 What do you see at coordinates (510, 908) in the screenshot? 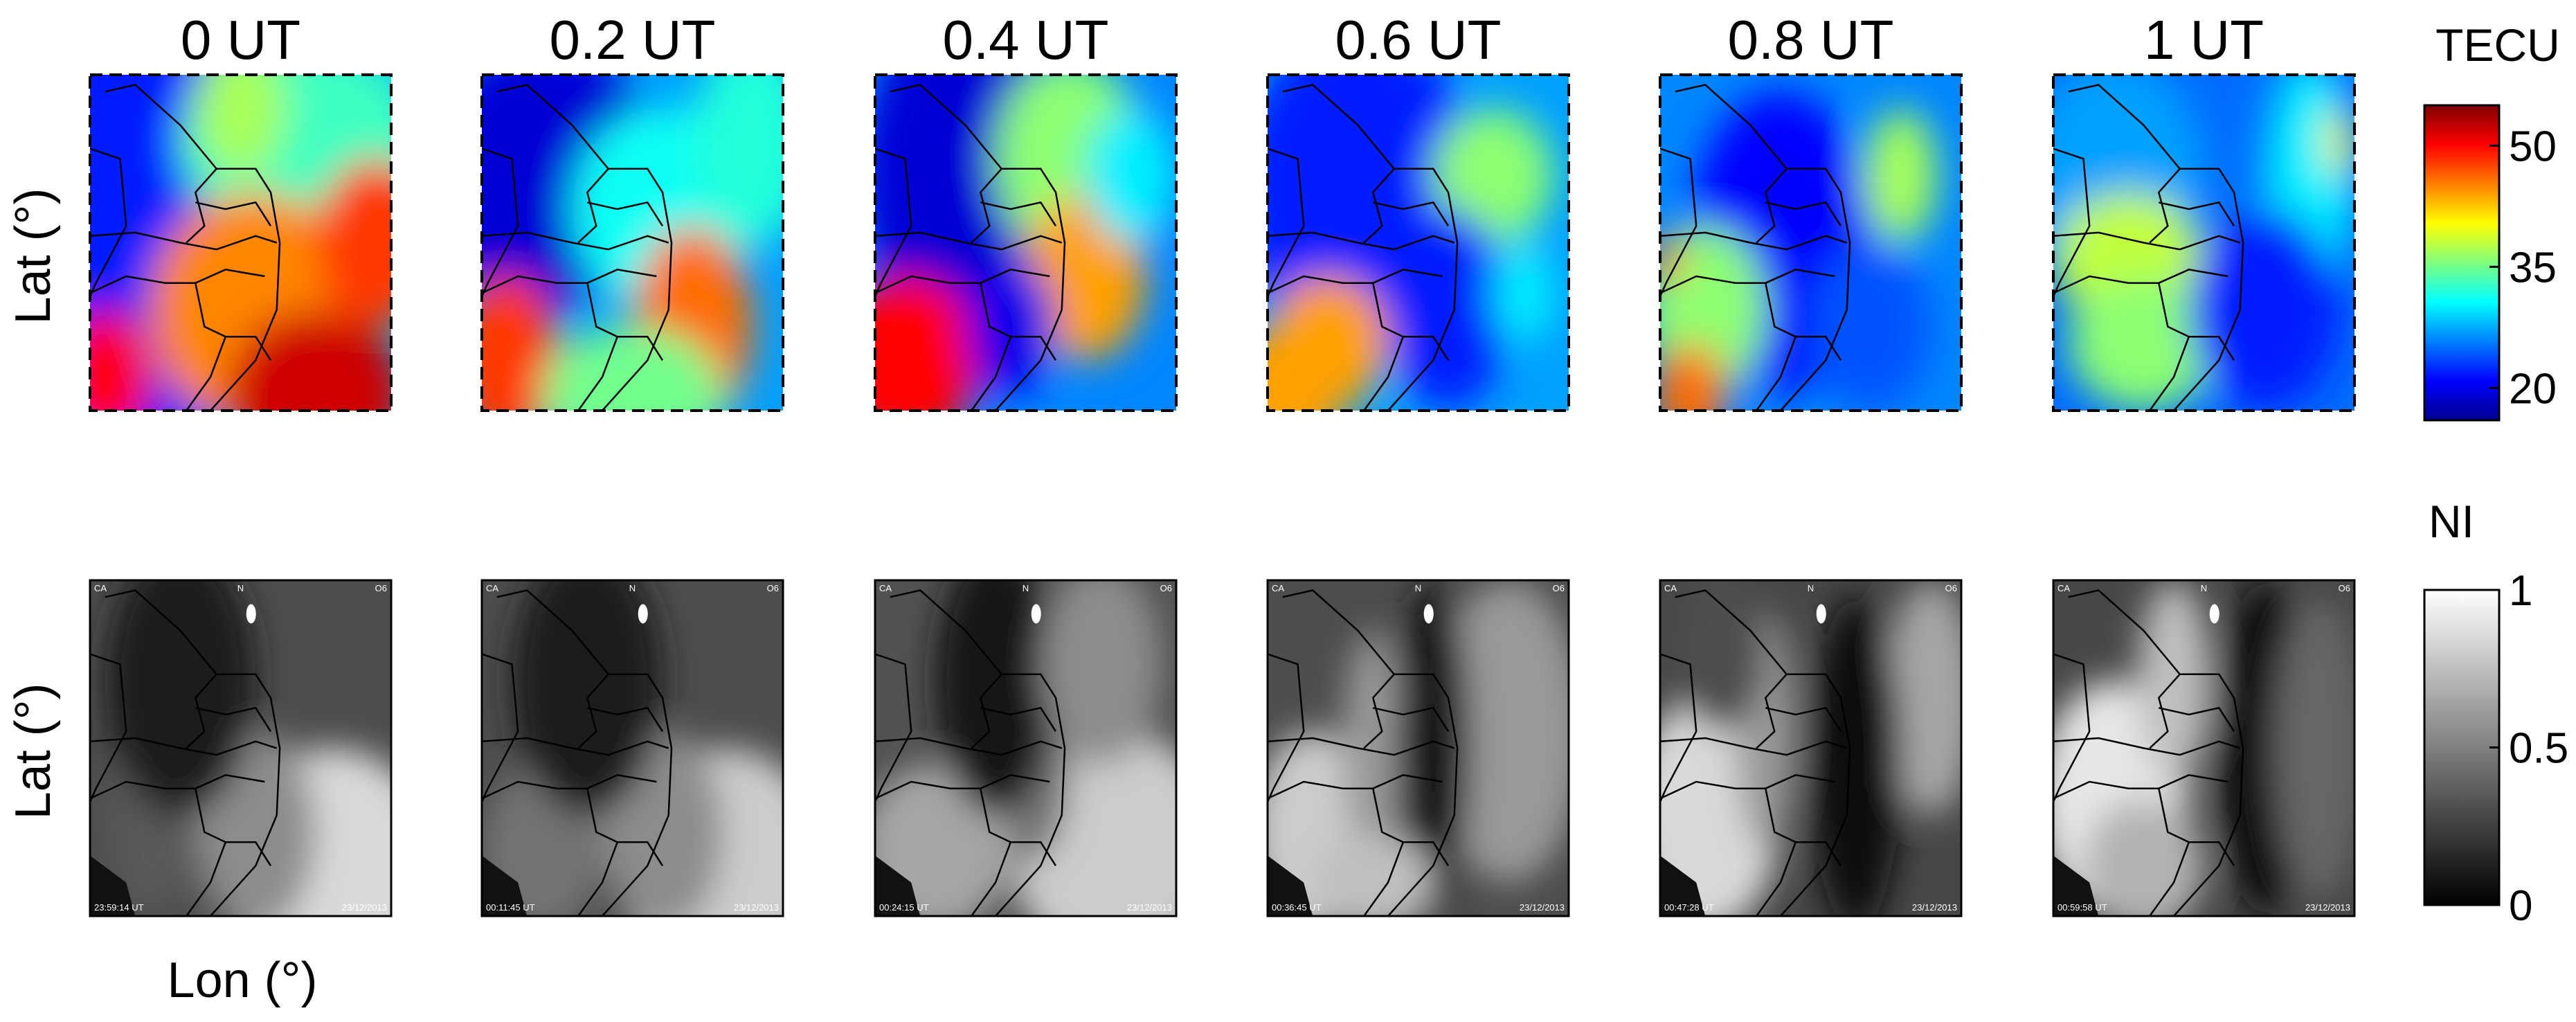
I see `ni-timestamp-1: 00:11:45 UT` at bounding box center [510, 908].